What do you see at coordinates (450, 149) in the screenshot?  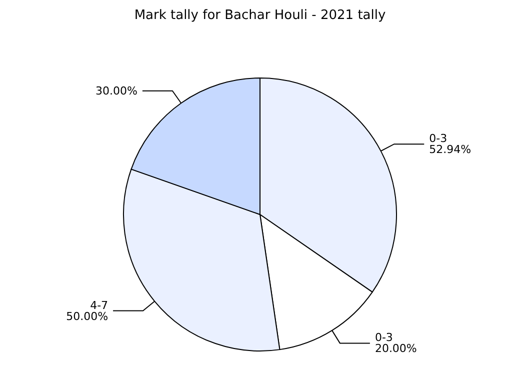 I see `data-label: 52.94%` at bounding box center [450, 149].